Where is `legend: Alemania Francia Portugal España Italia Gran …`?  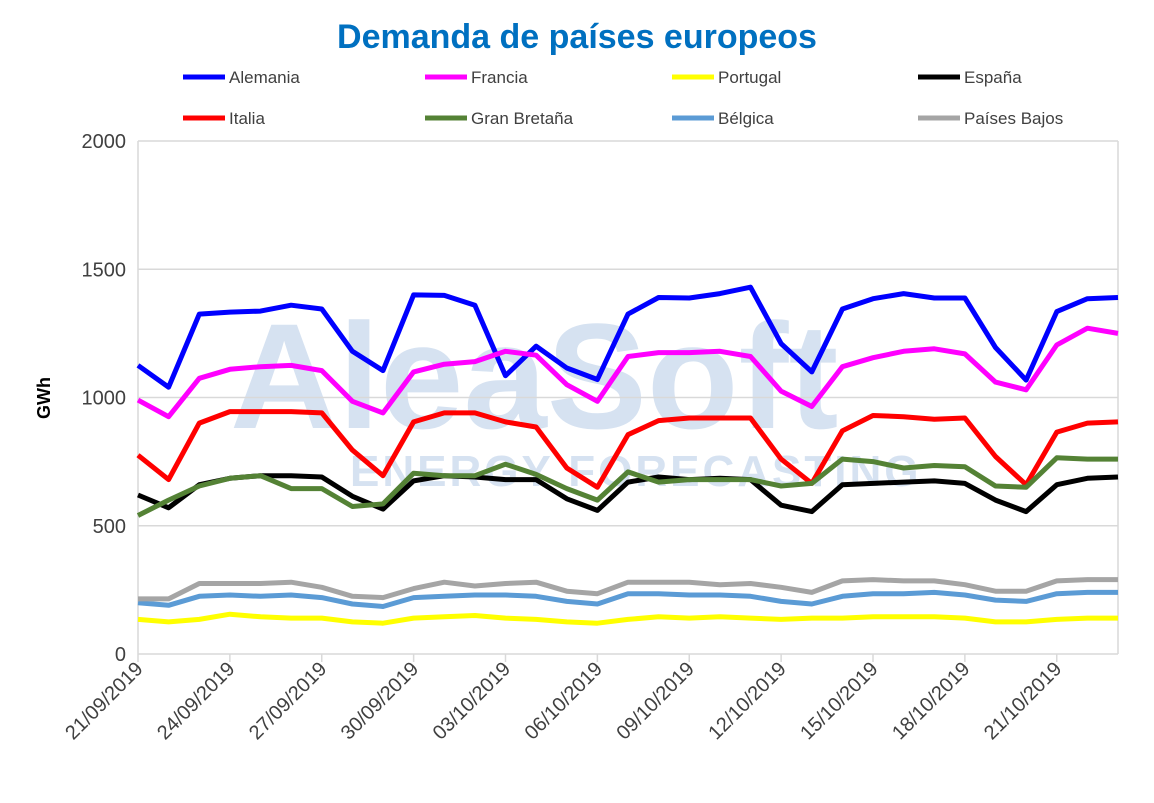 legend: Alemania Francia Portugal España Italia Gran … is located at coordinates (623, 98).